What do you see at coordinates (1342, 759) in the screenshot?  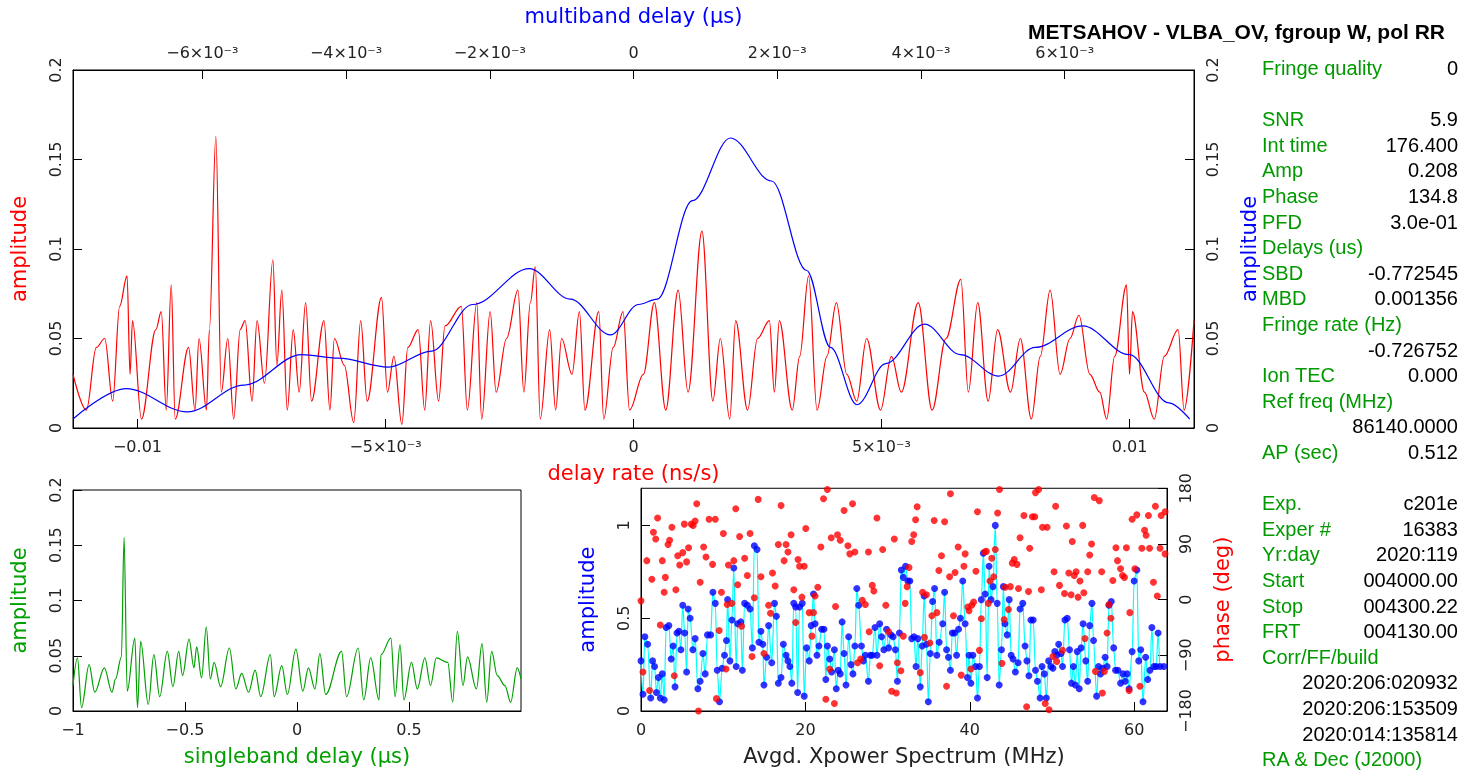 I see `category-label: RA & Dec (J2000)` at bounding box center [1342, 759].